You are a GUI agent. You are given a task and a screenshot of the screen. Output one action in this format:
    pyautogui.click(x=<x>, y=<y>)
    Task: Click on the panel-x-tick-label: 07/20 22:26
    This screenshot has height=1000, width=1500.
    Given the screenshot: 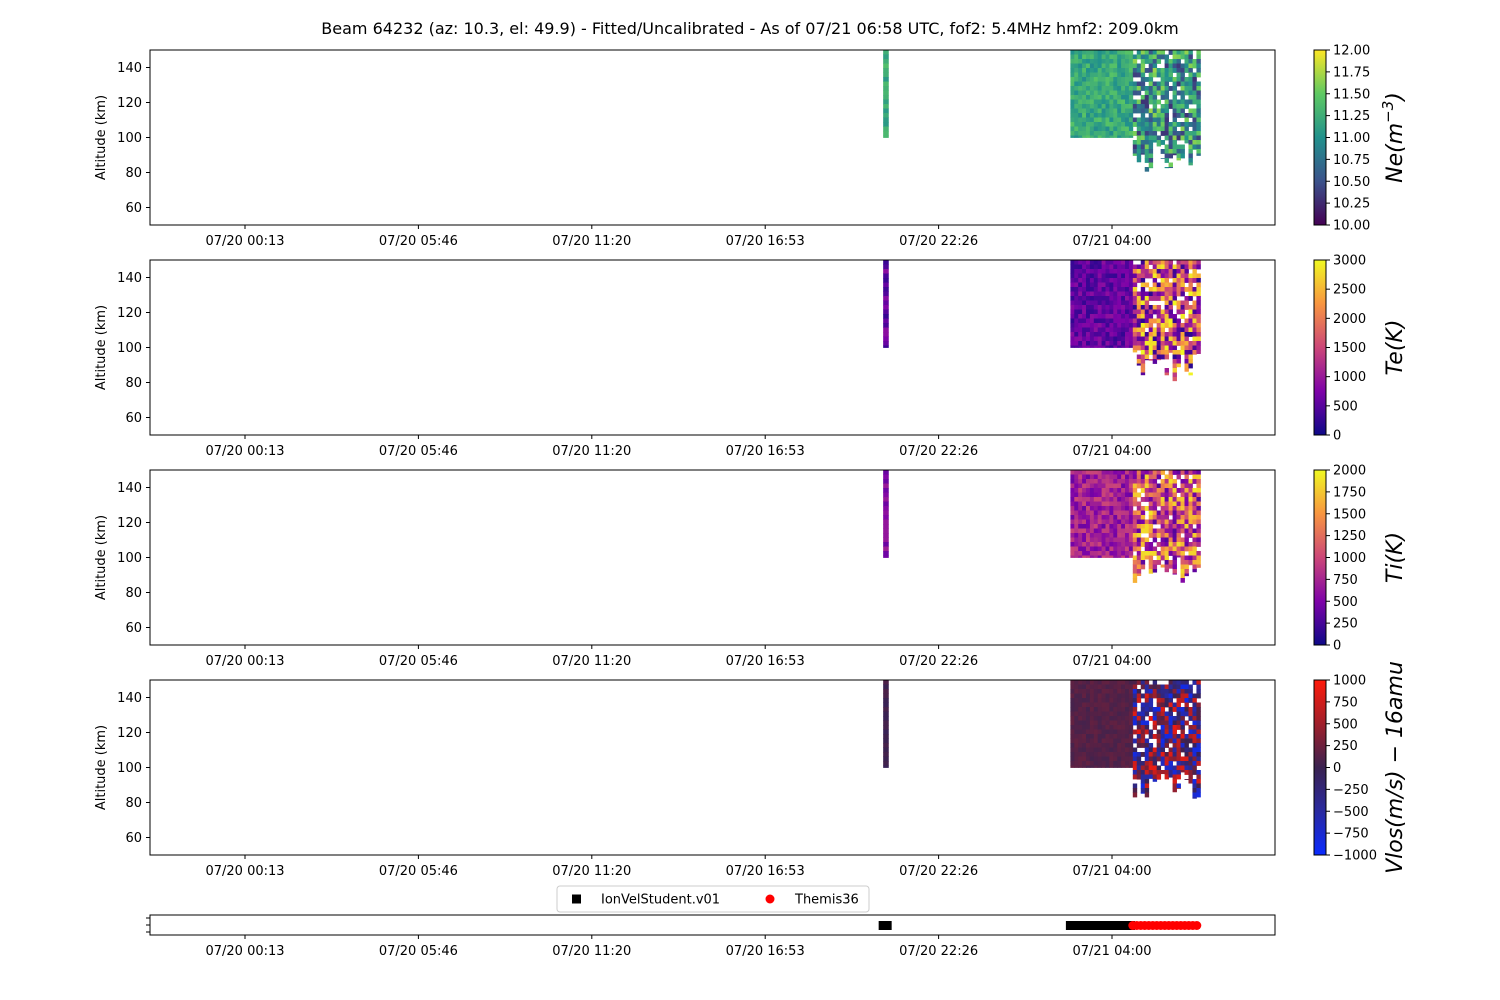 What is the action you would take?
    pyautogui.click(x=938, y=871)
    